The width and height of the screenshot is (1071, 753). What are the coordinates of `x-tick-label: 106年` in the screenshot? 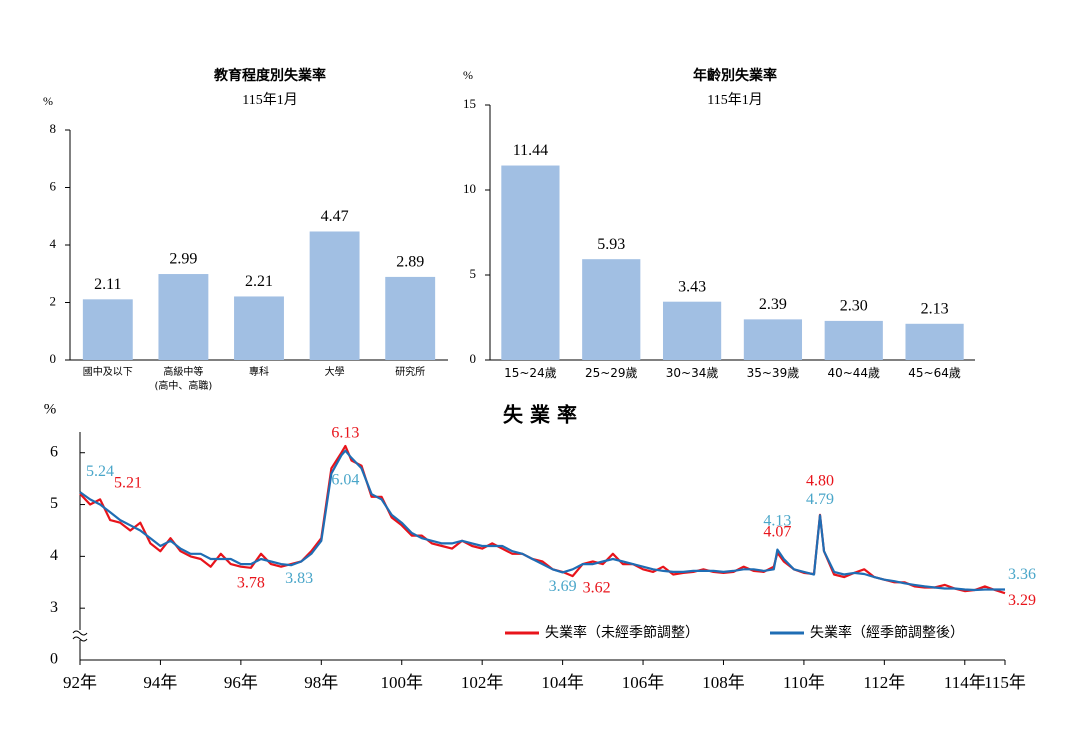 It's located at (643, 682).